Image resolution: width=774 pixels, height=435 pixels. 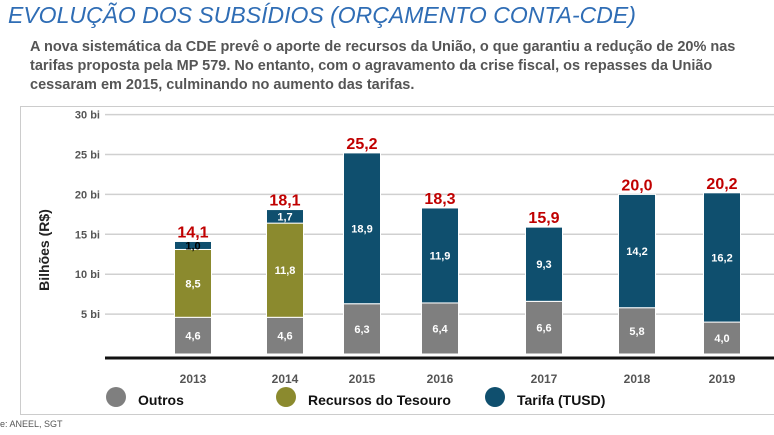 I want to click on y-axis-label: Bilhões (R$), so click(x=44, y=250).